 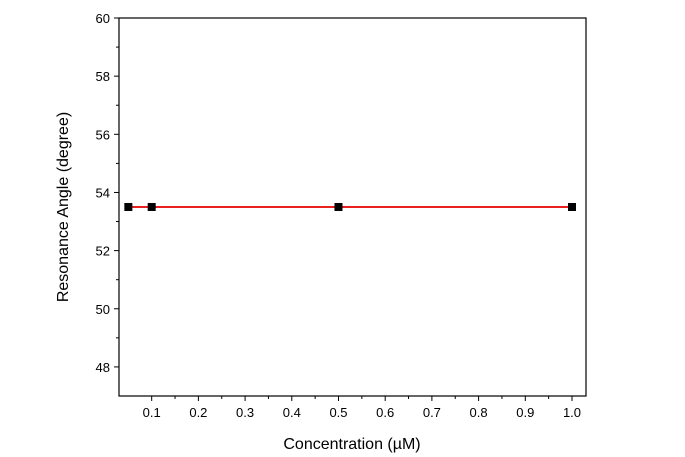 I want to click on x-tick-label: 0.2, so click(x=198, y=412).